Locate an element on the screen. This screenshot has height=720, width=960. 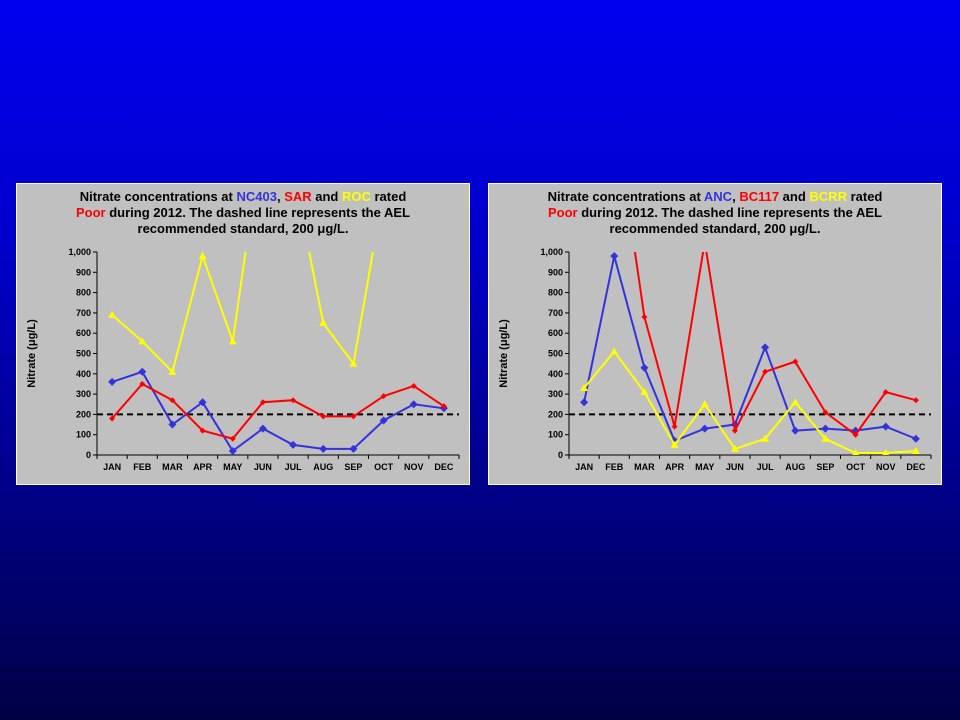
series-line-sar is located at coordinates (278, 411).